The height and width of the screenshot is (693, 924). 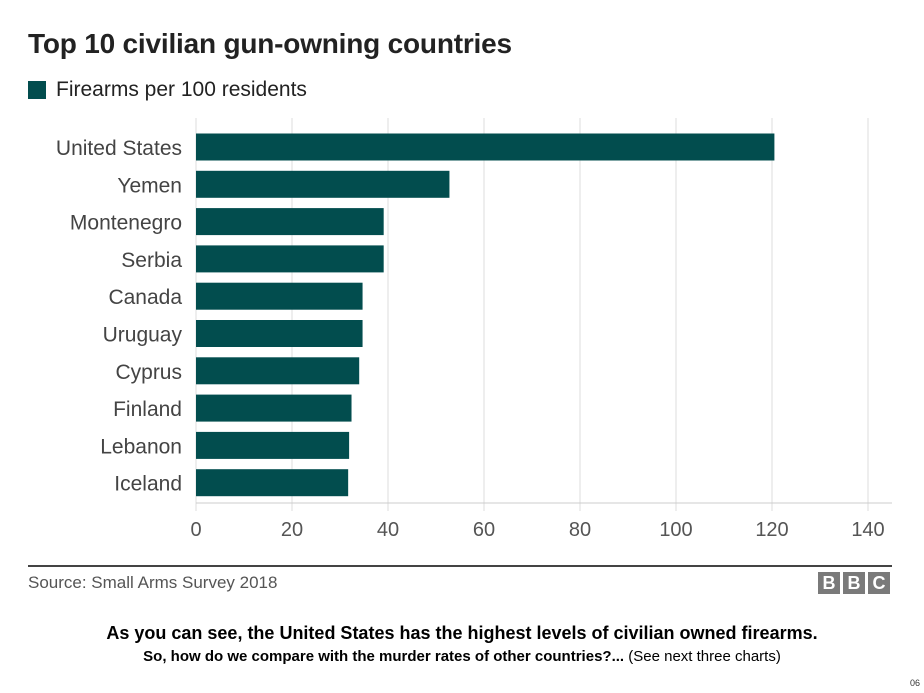 What do you see at coordinates (879, 583) in the screenshot?
I see `bbc-logo-letter: C` at bounding box center [879, 583].